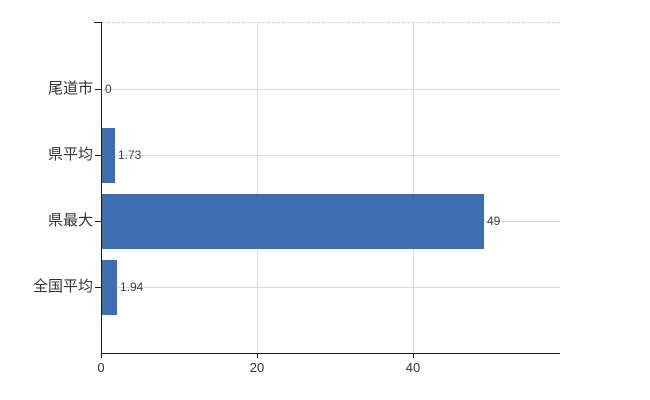  What do you see at coordinates (130, 155) in the screenshot?
I see `value-label: 1.73` at bounding box center [130, 155].